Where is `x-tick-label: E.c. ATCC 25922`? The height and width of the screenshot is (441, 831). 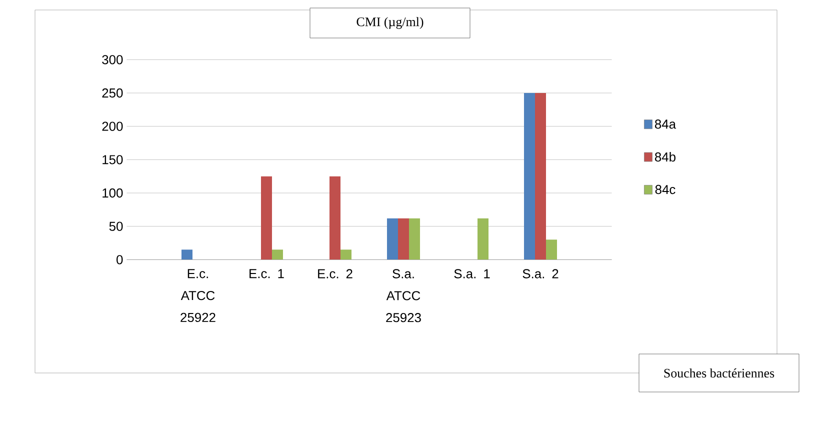 x-tick-label: E.c. ATCC 25922 is located at coordinates (198, 295).